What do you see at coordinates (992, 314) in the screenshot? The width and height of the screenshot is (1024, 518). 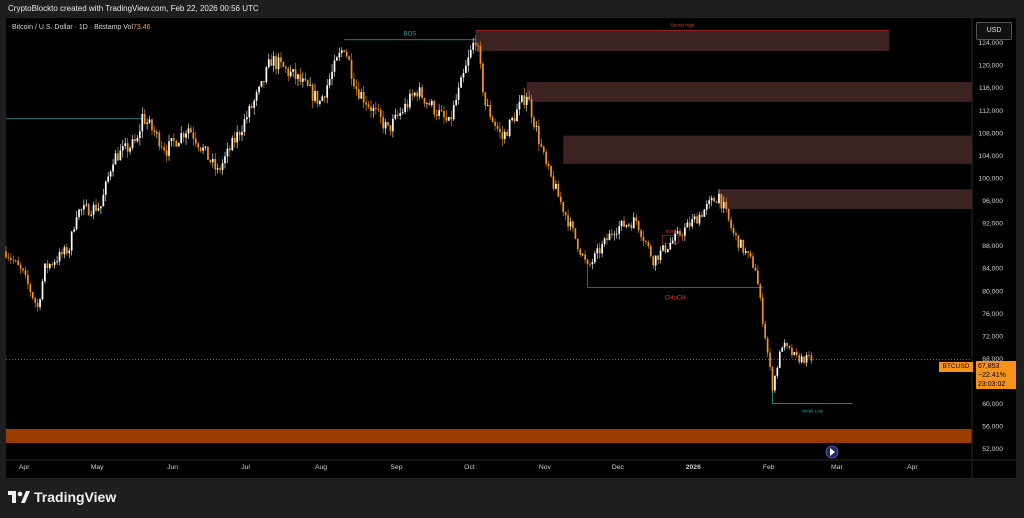 I see `y-tick-label: 76,000` at bounding box center [992, 314].